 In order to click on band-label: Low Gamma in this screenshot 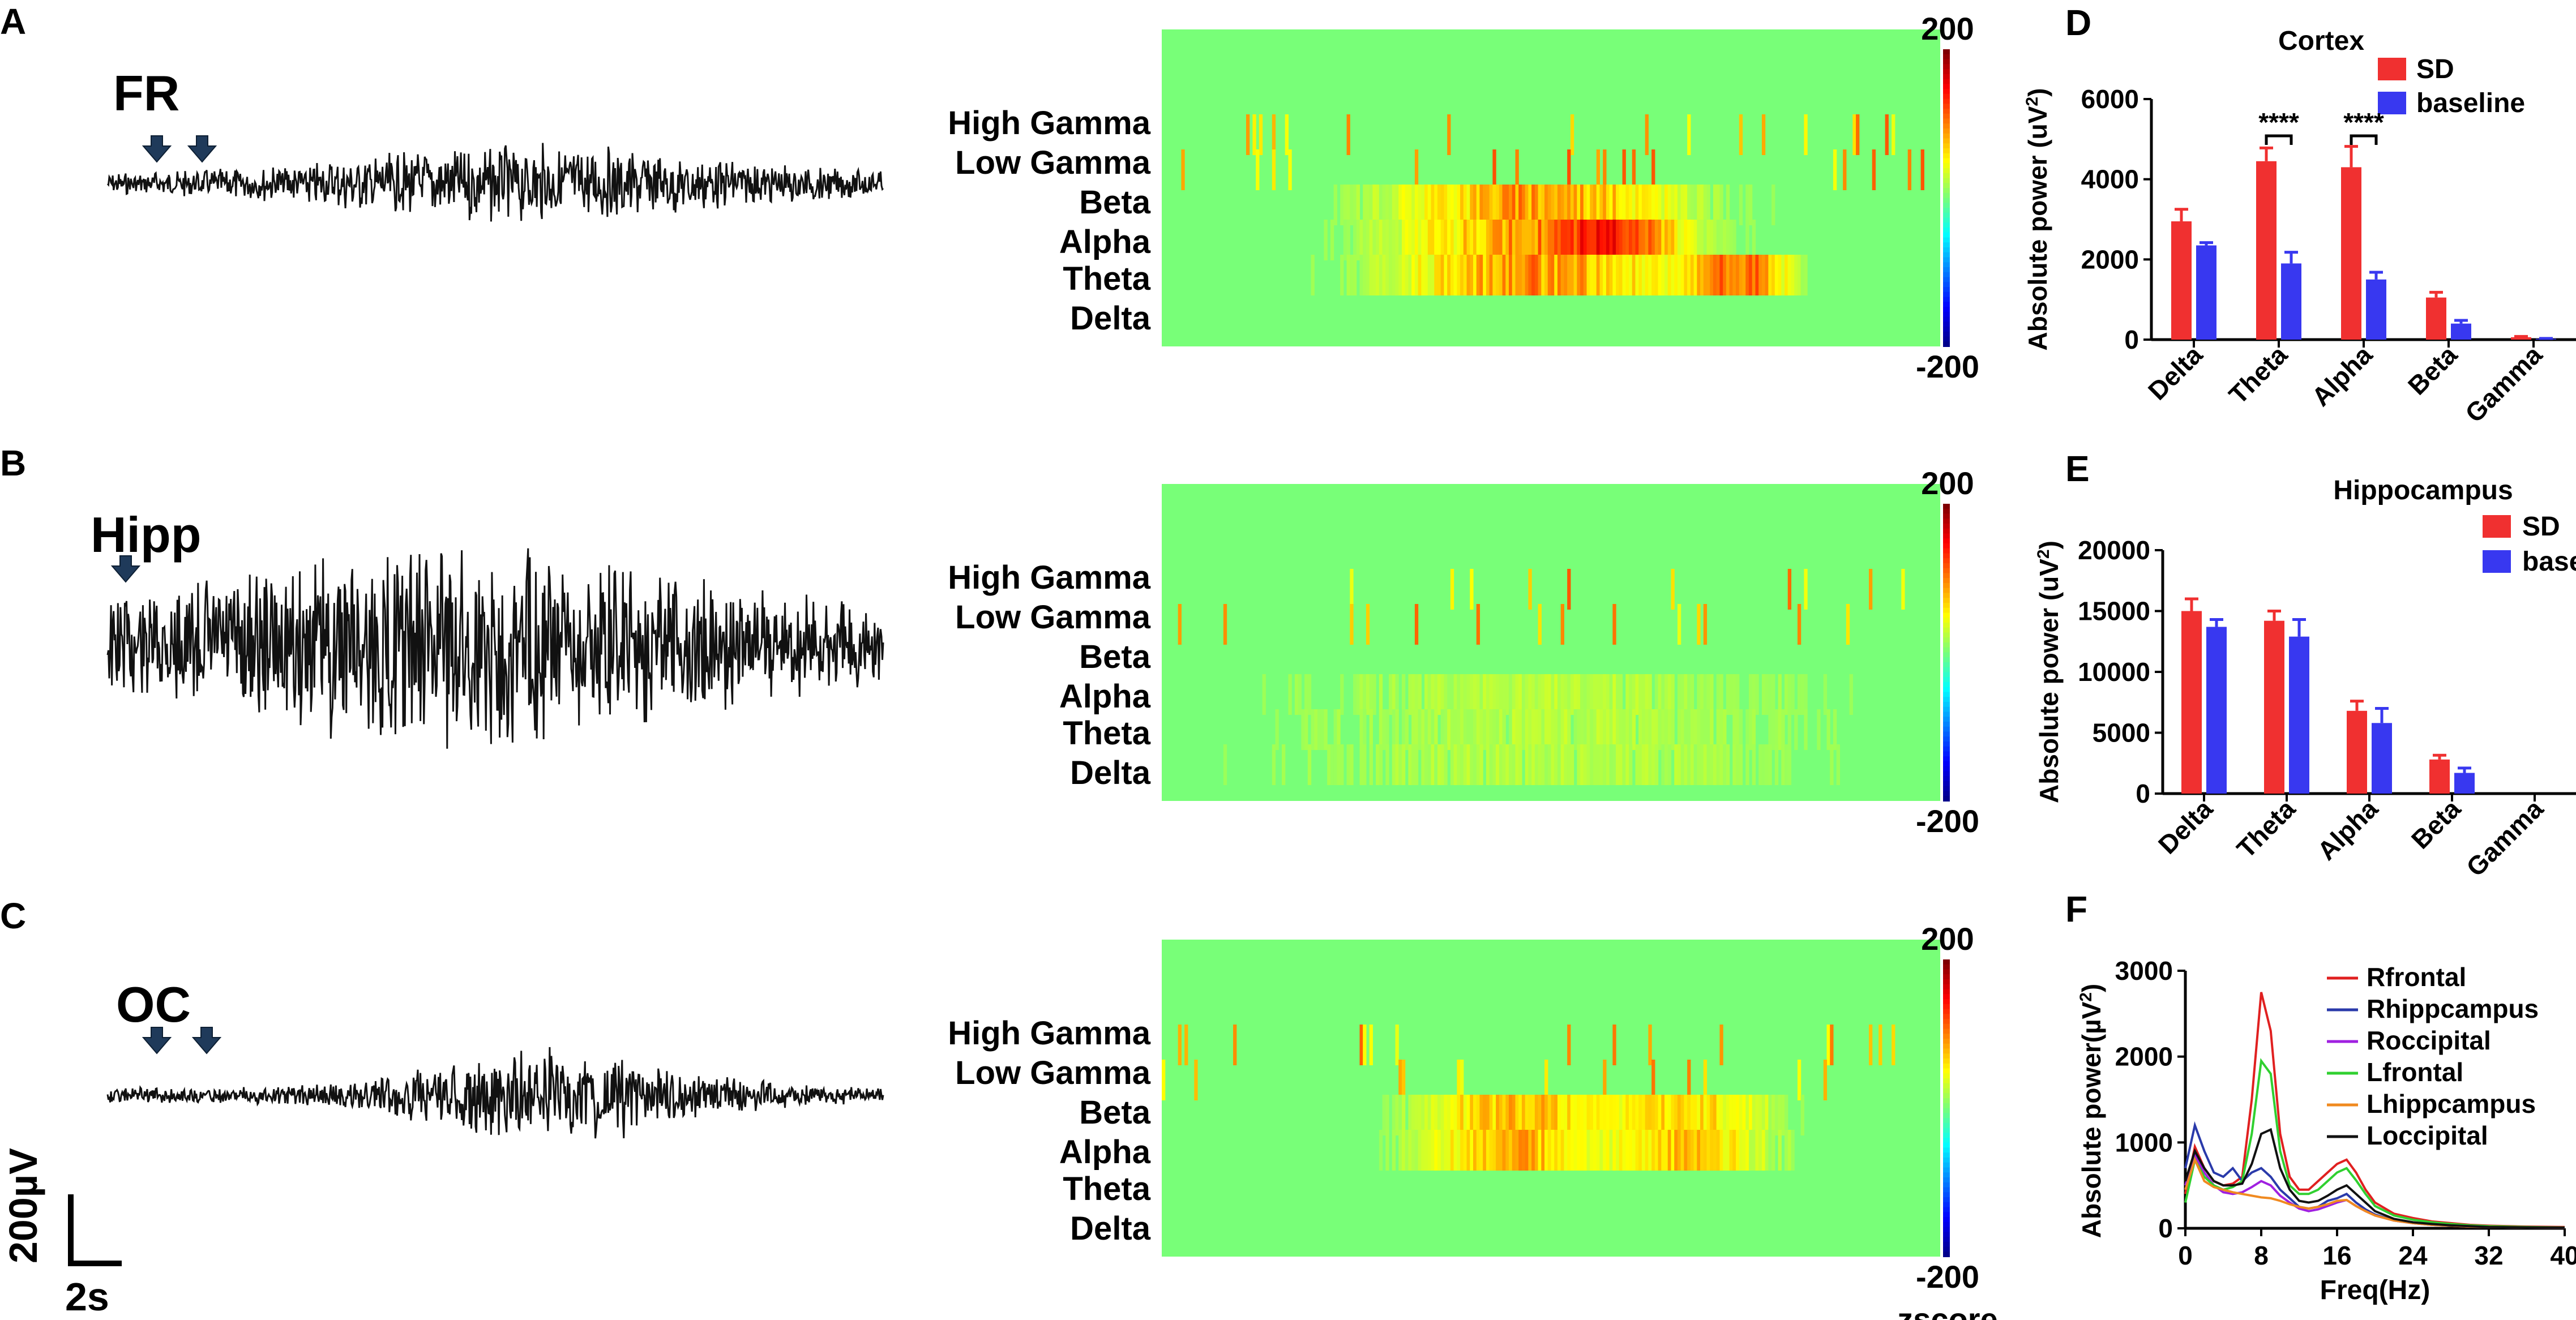, I will do `click(1053, 1073)`.